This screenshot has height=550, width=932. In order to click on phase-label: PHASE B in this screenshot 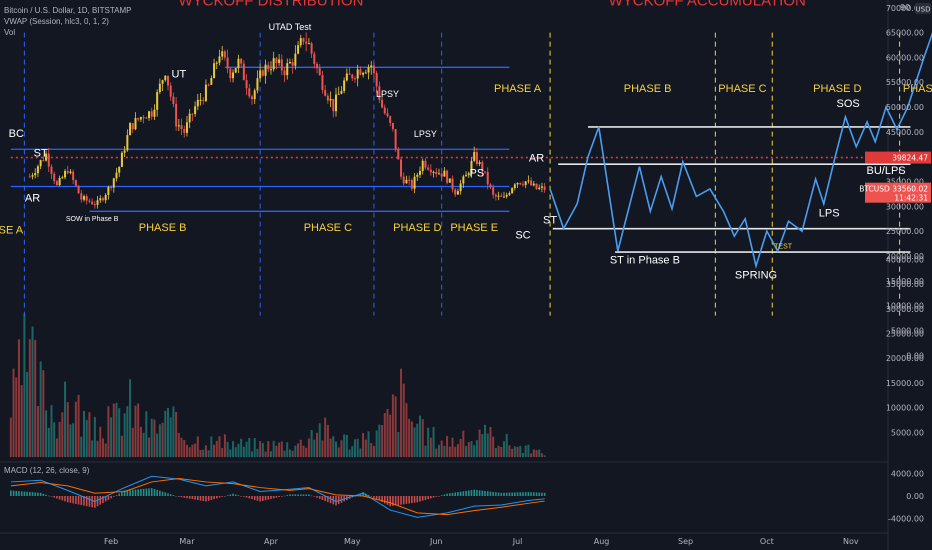, I will do `click(163, 228)`.